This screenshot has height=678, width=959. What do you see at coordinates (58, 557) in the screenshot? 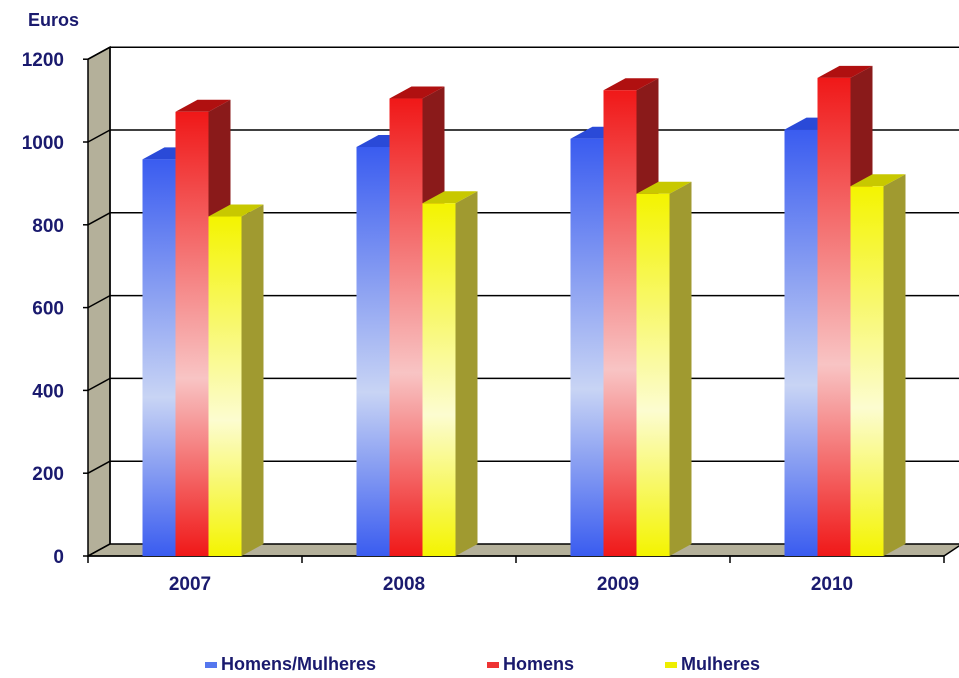
I see `y-tick-label: 0` at bounding box center [58, 557].